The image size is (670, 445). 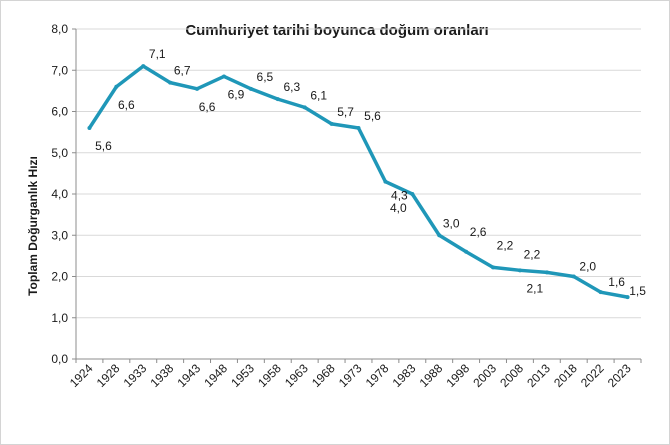 I want to click on x-tick-label: 1933, so click(x=135, y=375).